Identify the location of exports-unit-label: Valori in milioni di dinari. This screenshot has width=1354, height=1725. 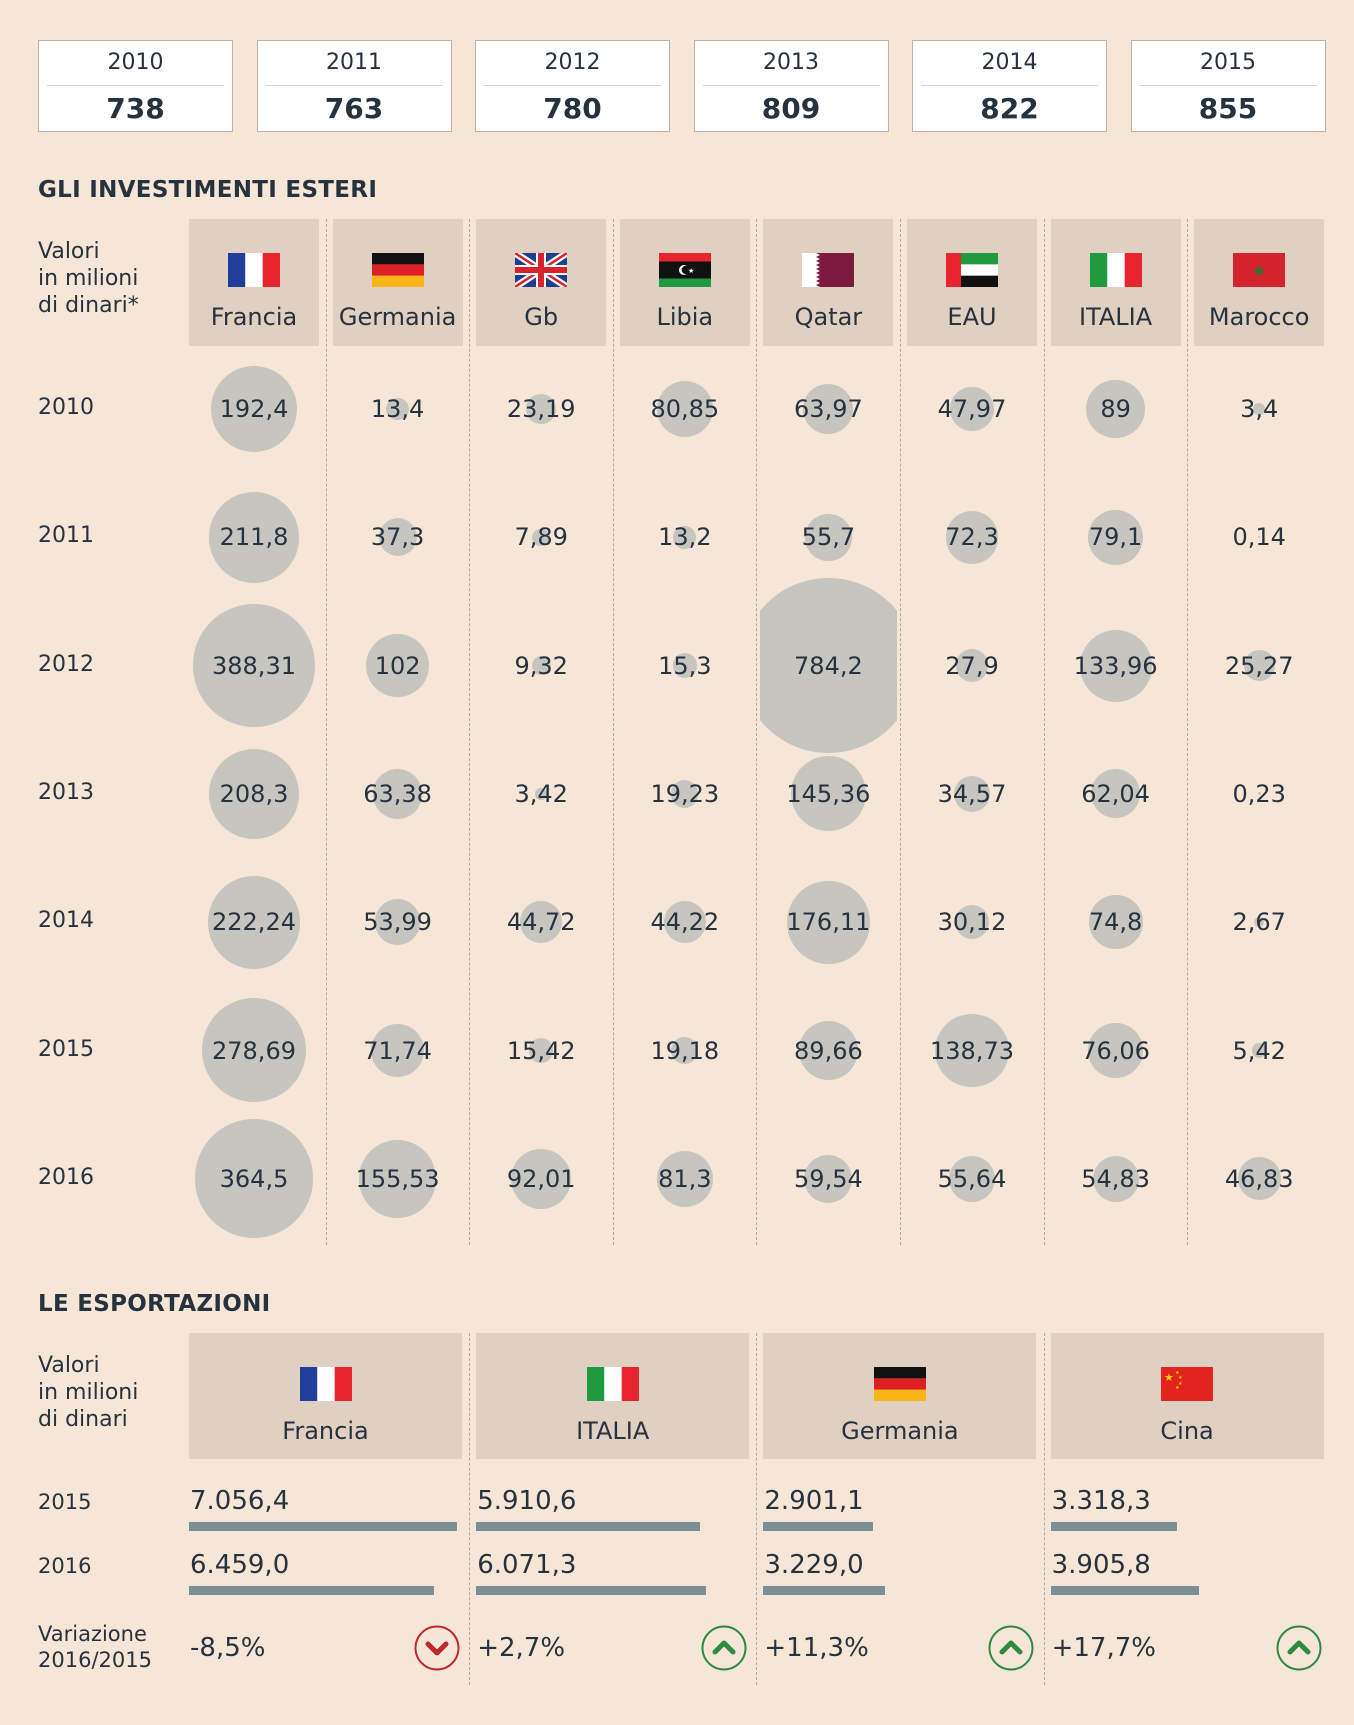
(108, 1392).